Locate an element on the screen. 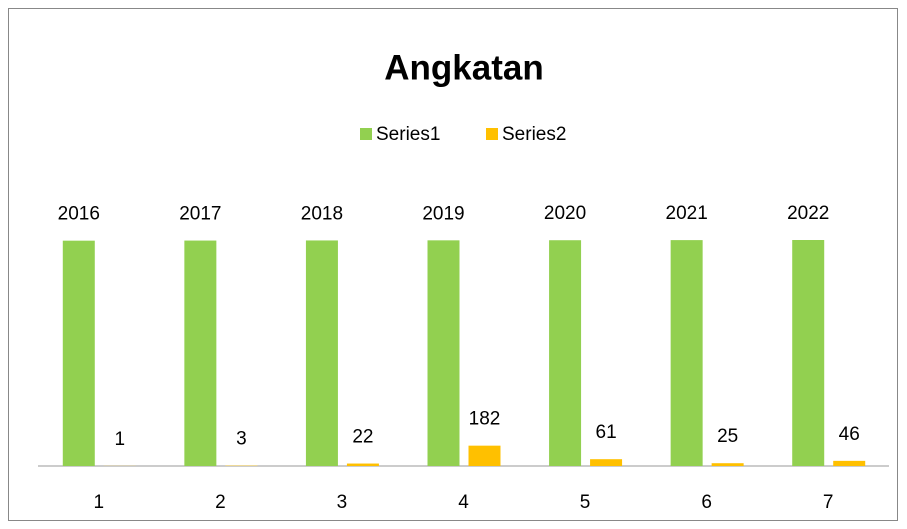 The width and height of the screenshot is (907, 529). chart-title: Angkatan is located at coordinates (463, 67).